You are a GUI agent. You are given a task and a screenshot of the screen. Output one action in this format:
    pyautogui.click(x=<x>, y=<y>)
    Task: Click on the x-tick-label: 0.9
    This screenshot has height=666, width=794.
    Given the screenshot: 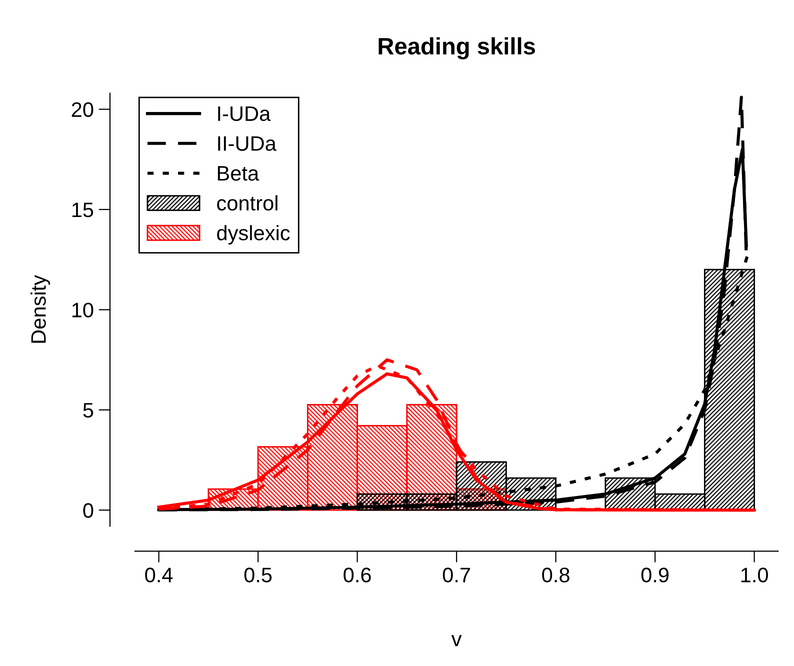 What is the action you would take?
    pyautogui.click(x=655, y=575)
    